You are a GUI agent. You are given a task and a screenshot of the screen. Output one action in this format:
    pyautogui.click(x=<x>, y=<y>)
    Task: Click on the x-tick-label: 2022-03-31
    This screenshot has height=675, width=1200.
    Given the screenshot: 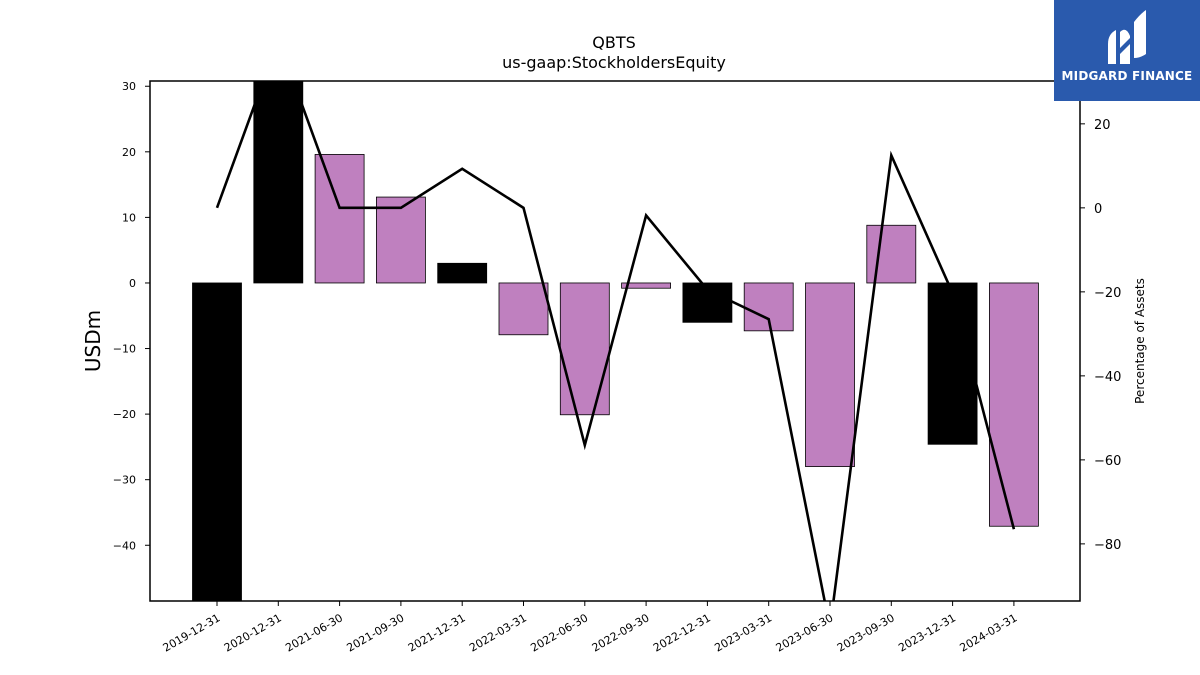 What is the action you would take?
    pyautogui.click(x=498, y=632)
    